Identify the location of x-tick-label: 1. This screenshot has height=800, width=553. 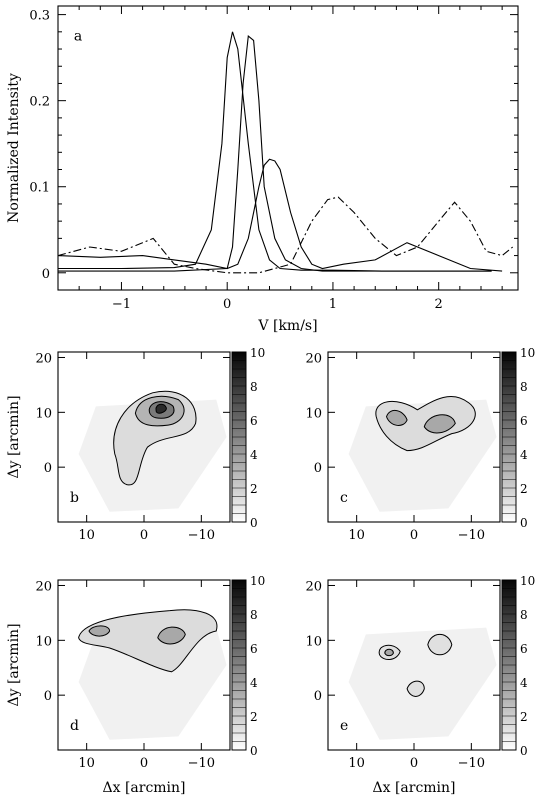
(333, 304).